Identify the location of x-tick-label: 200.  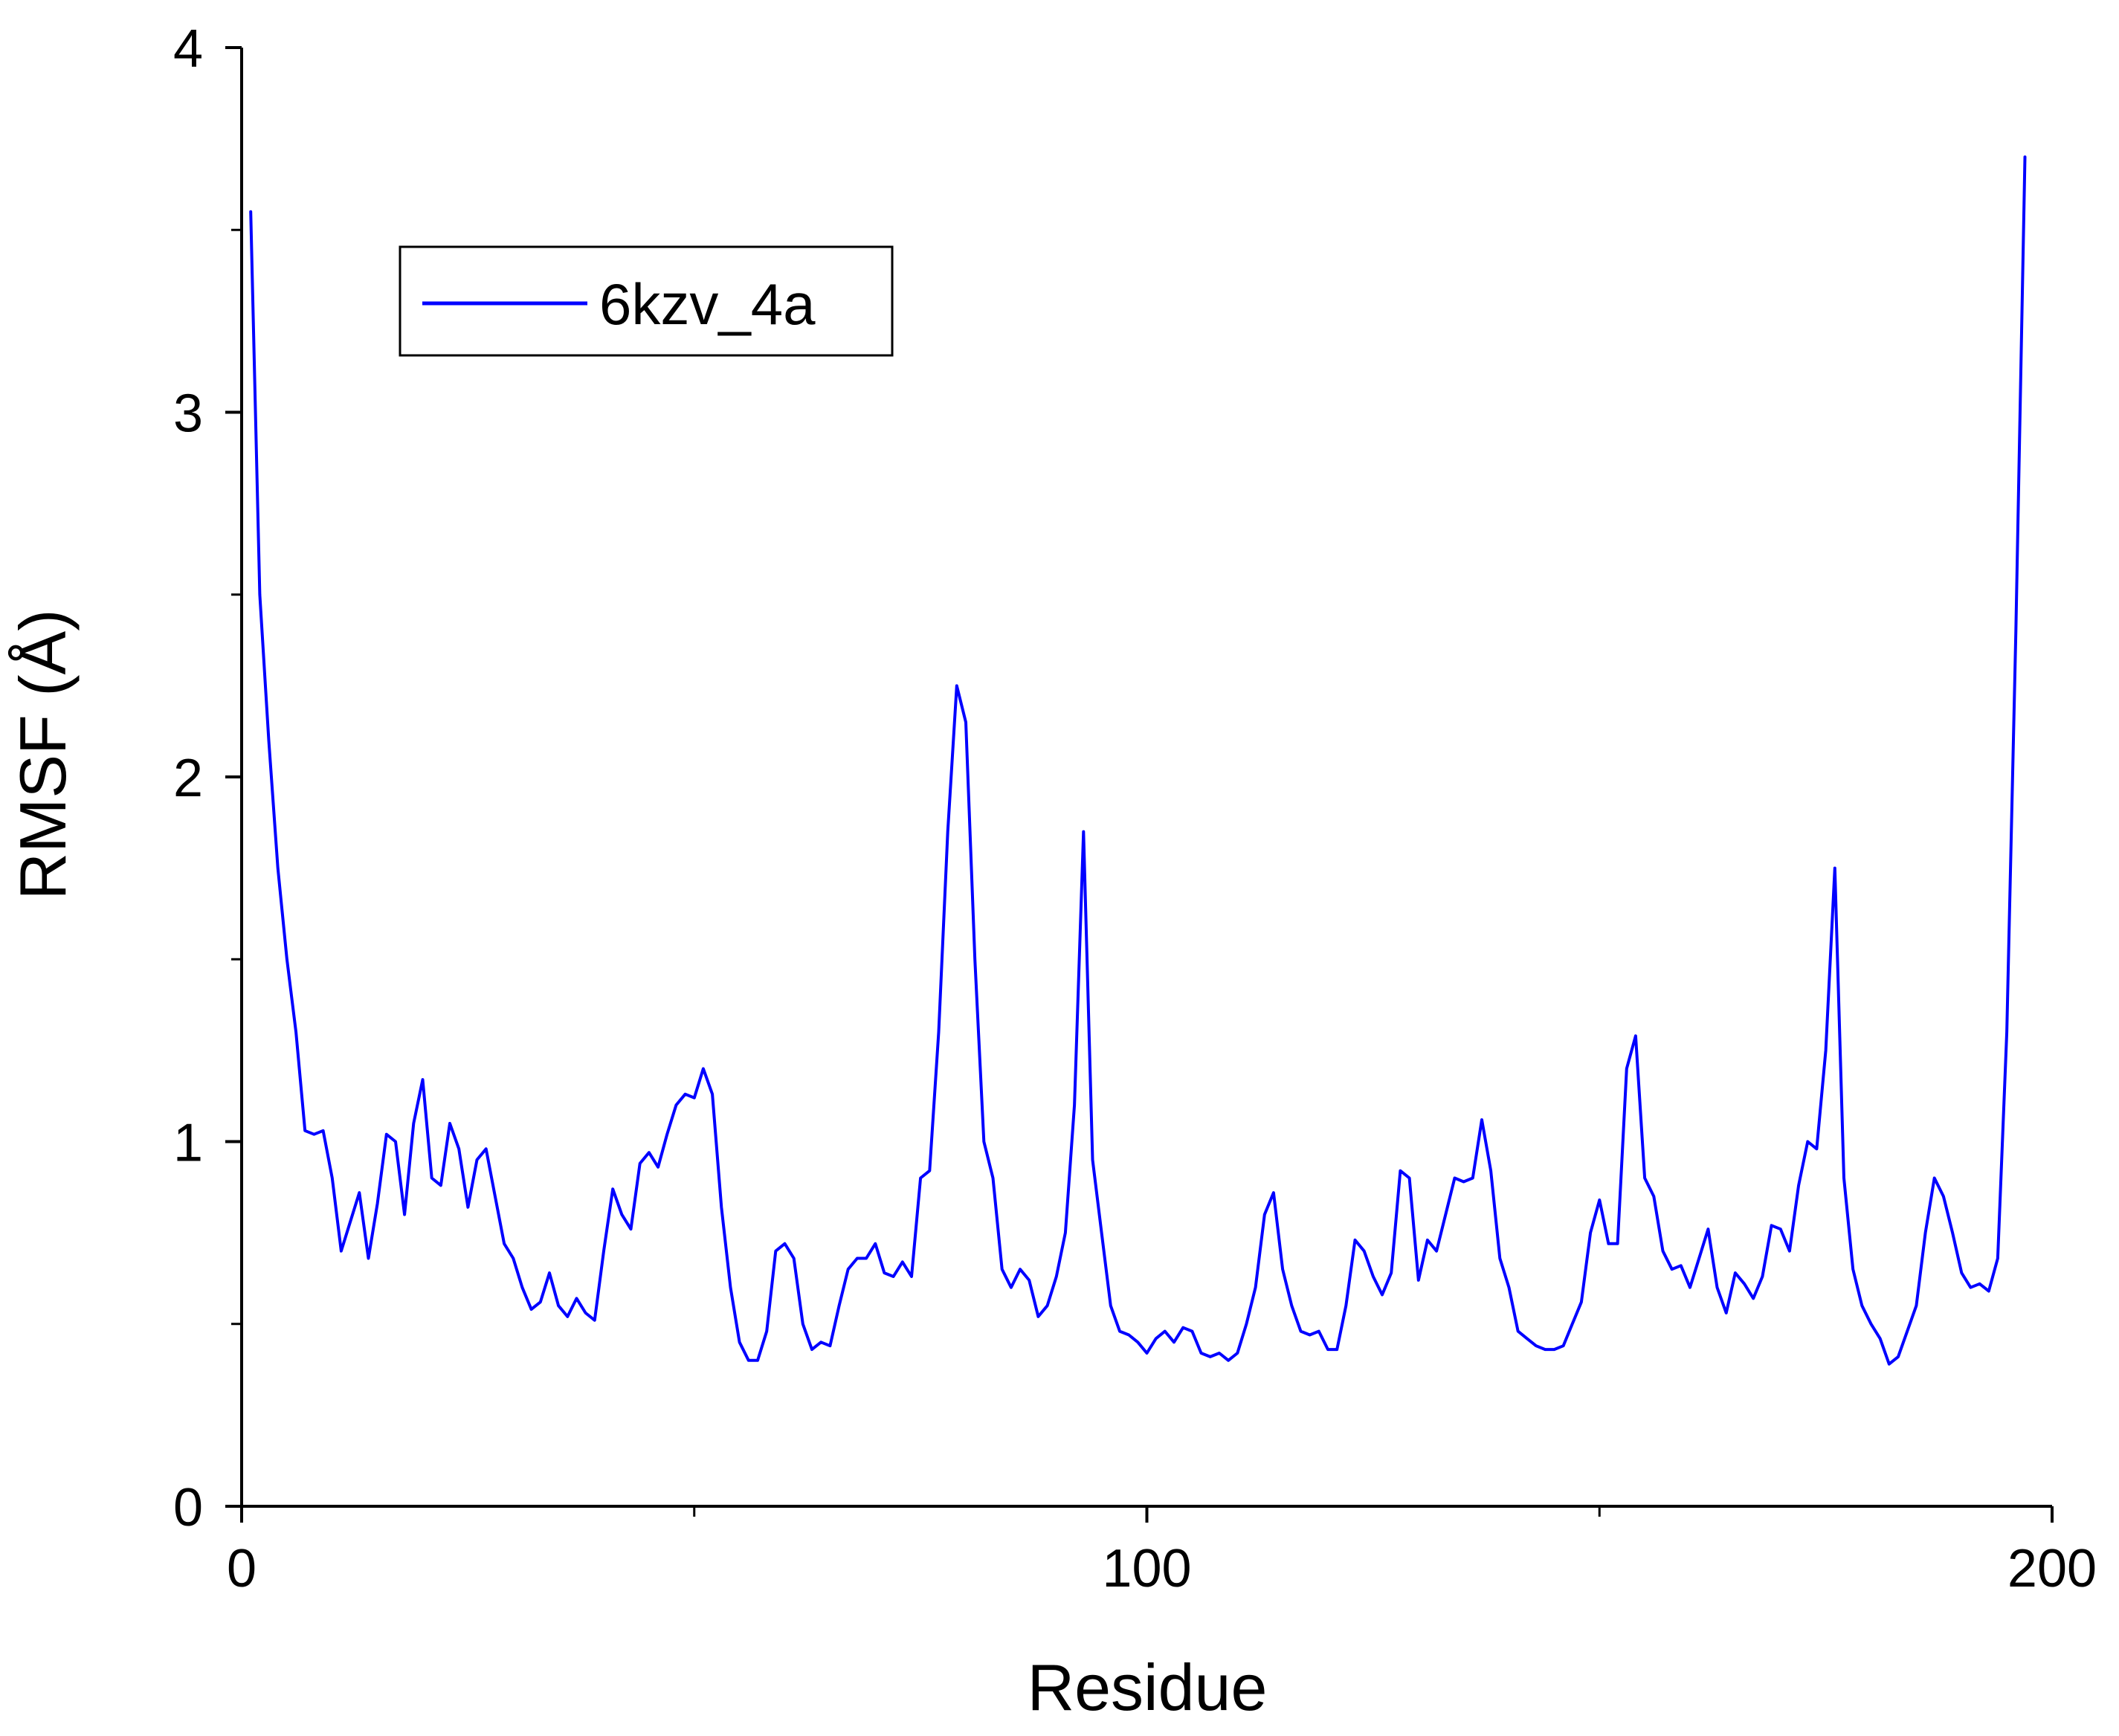
(2052, 1568).